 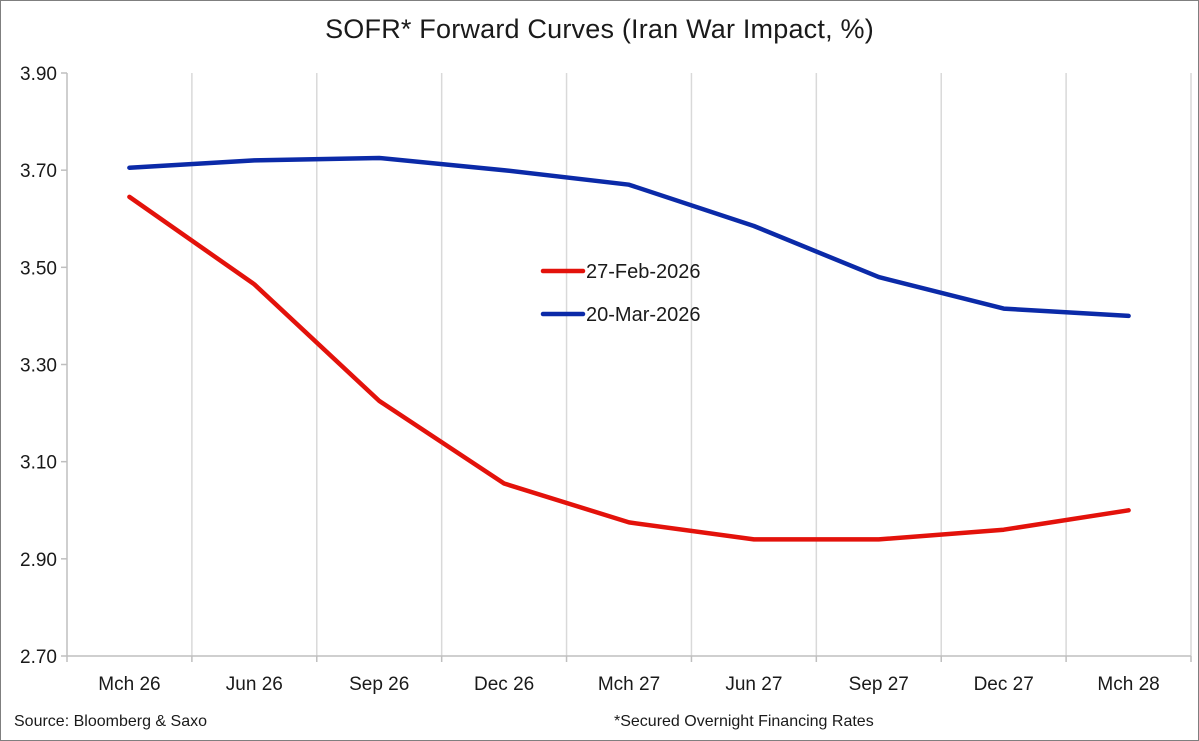 I want to click on y-tick-label: 2.70, so click(x=38, y=657).